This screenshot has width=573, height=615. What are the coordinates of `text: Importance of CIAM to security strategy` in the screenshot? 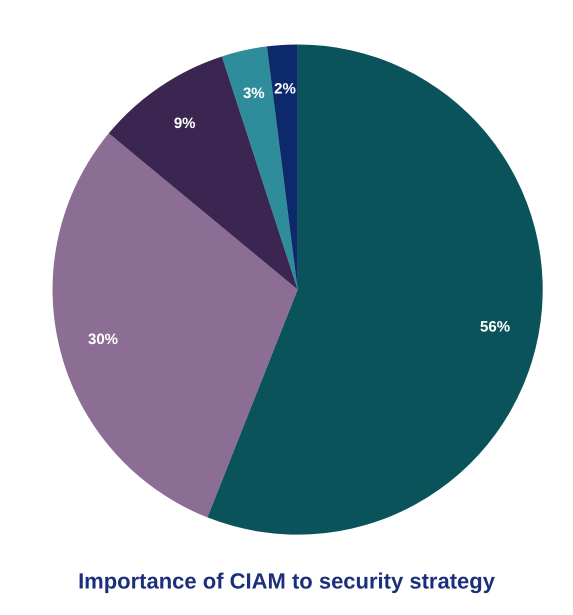 It's located at (287, 581).